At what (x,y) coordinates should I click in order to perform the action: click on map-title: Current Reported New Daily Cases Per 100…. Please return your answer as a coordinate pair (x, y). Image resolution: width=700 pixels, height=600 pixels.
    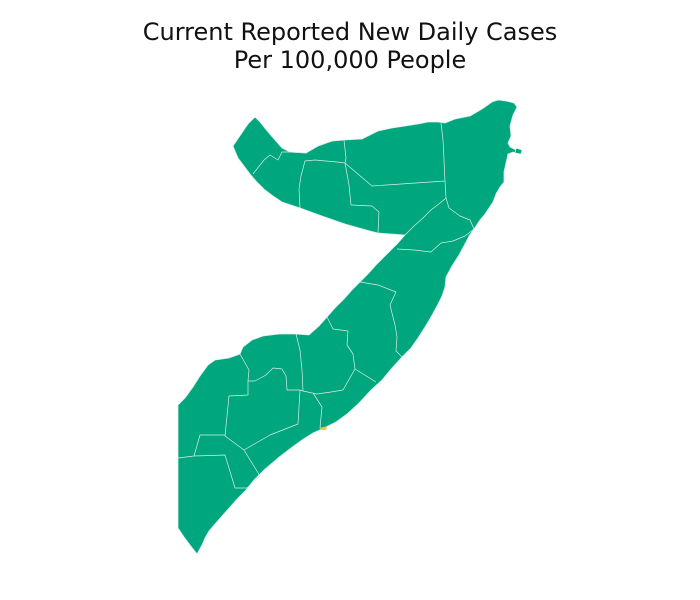
    Looking at the image, I should click on (350, 46).